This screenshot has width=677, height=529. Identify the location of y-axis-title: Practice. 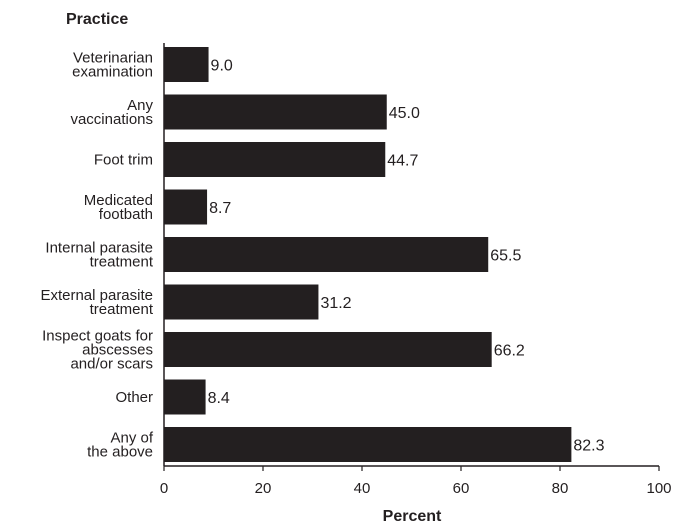
(97, 19).